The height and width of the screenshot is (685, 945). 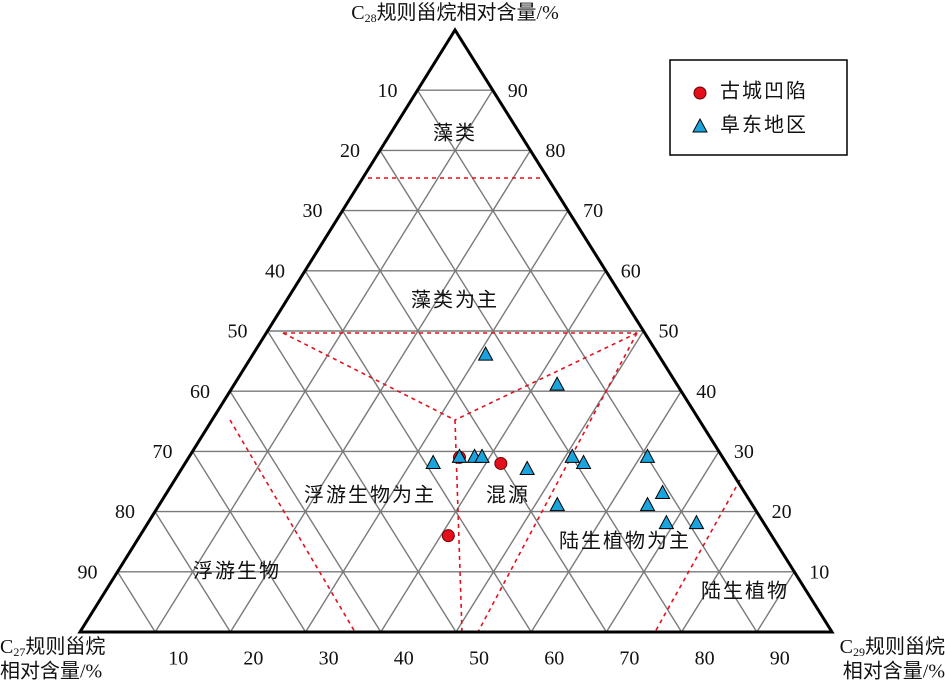 What do you see at coordinates (859, 652) in the screenshot?
I see `axis-title-part: 29` at bounding box center [859, 652].